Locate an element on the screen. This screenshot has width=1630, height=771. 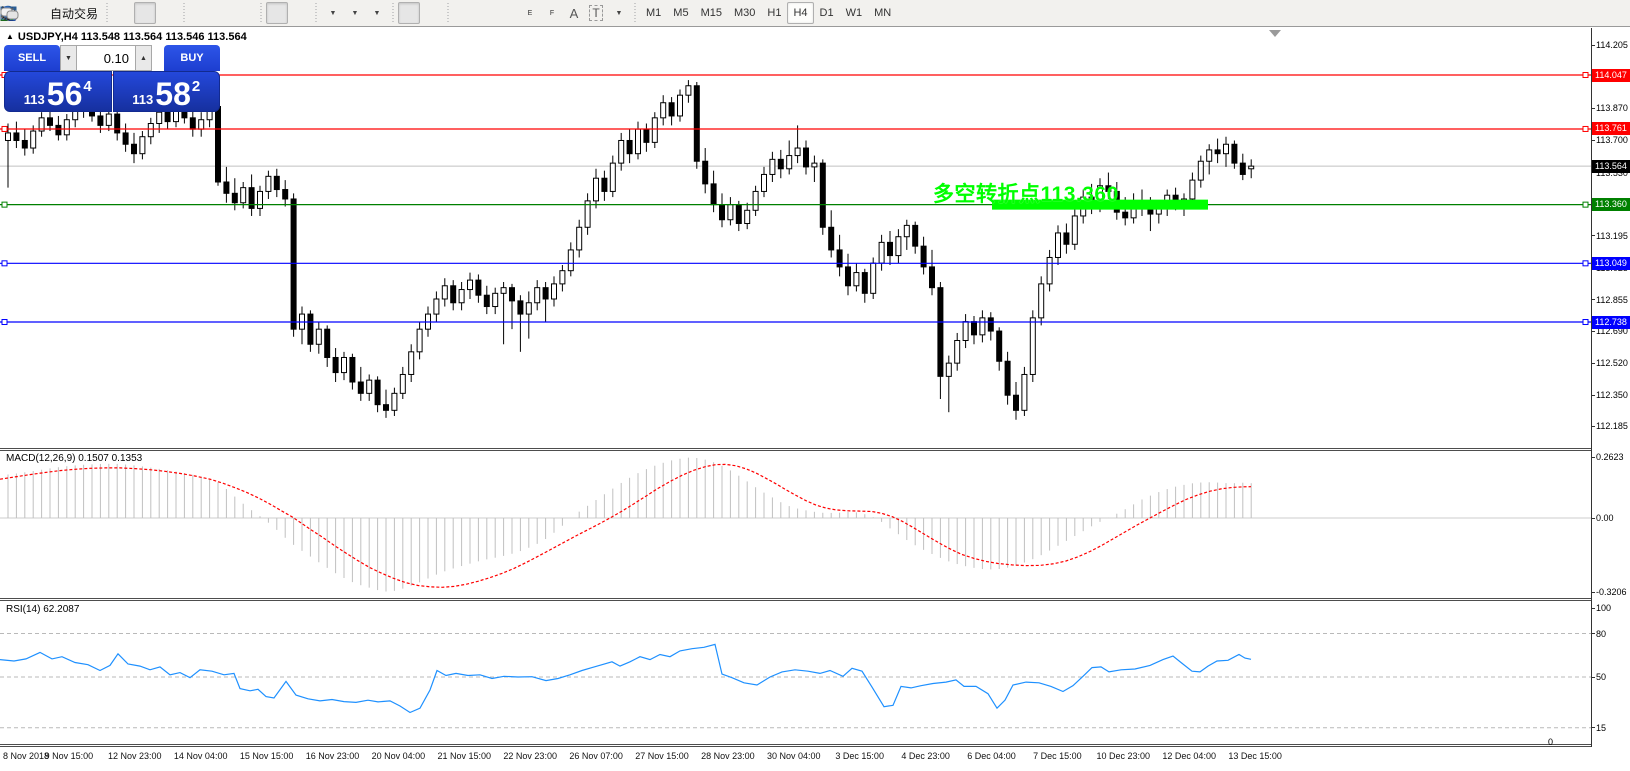
market-watch-icon is located at coordinates (22, 13).